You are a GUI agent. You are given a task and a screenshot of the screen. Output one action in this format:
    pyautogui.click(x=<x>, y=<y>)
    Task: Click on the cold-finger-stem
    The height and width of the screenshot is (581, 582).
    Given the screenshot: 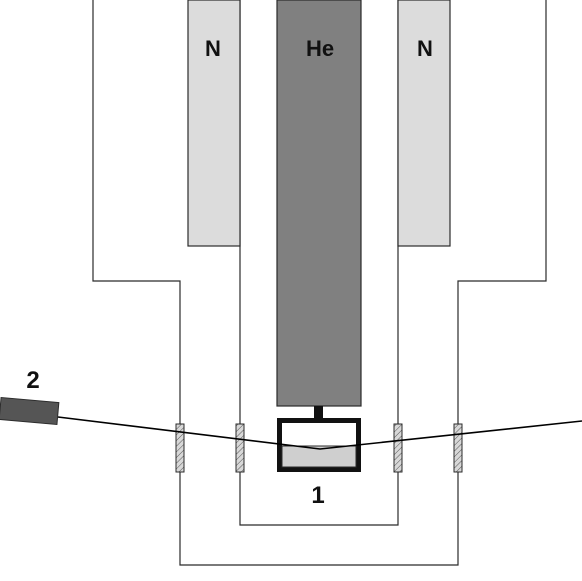 What is the action you would take?
    pyautogui.click(x=318, y=412)
    